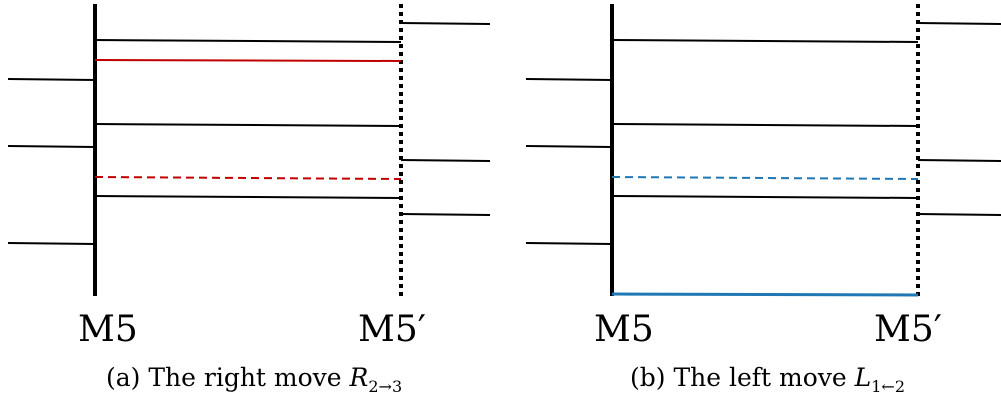 The width and height of the screenshot is (1001, 402). What do you see at coordinates (863, 377) in the screenshot?
I see `caption-b-symbol: L` at bounding box center [863, 377].